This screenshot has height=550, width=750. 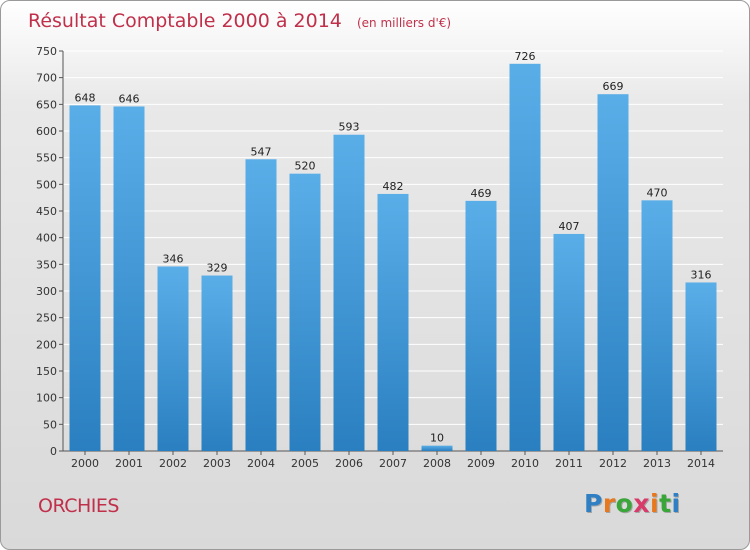 I want to click on value-label-2007: 482, so click(x=393, y=186).